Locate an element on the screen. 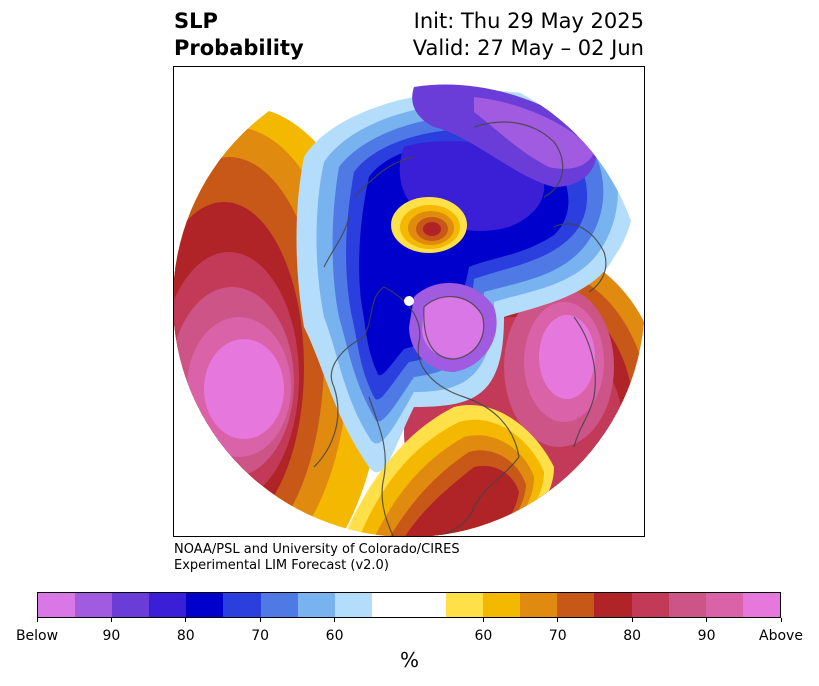  title-type: Probability is located at coordinates (239, 48).